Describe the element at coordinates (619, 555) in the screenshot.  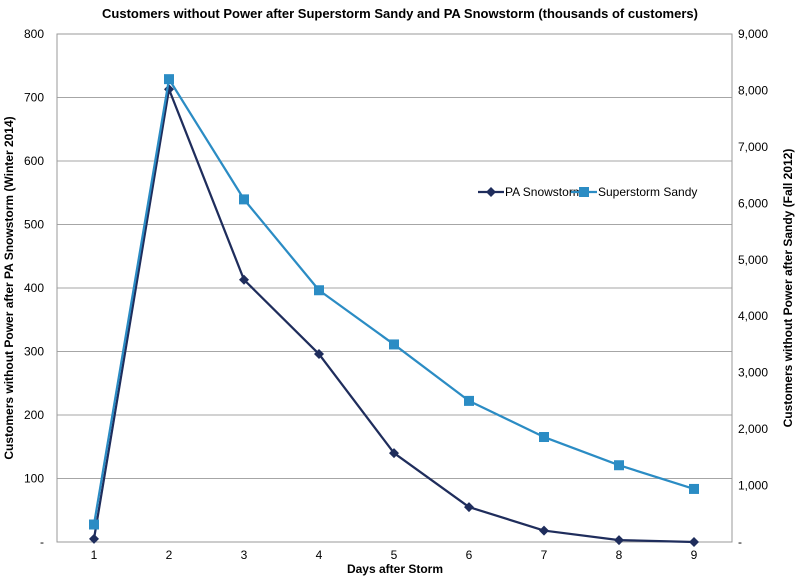
I see `x-tick-label: 8` at that location.